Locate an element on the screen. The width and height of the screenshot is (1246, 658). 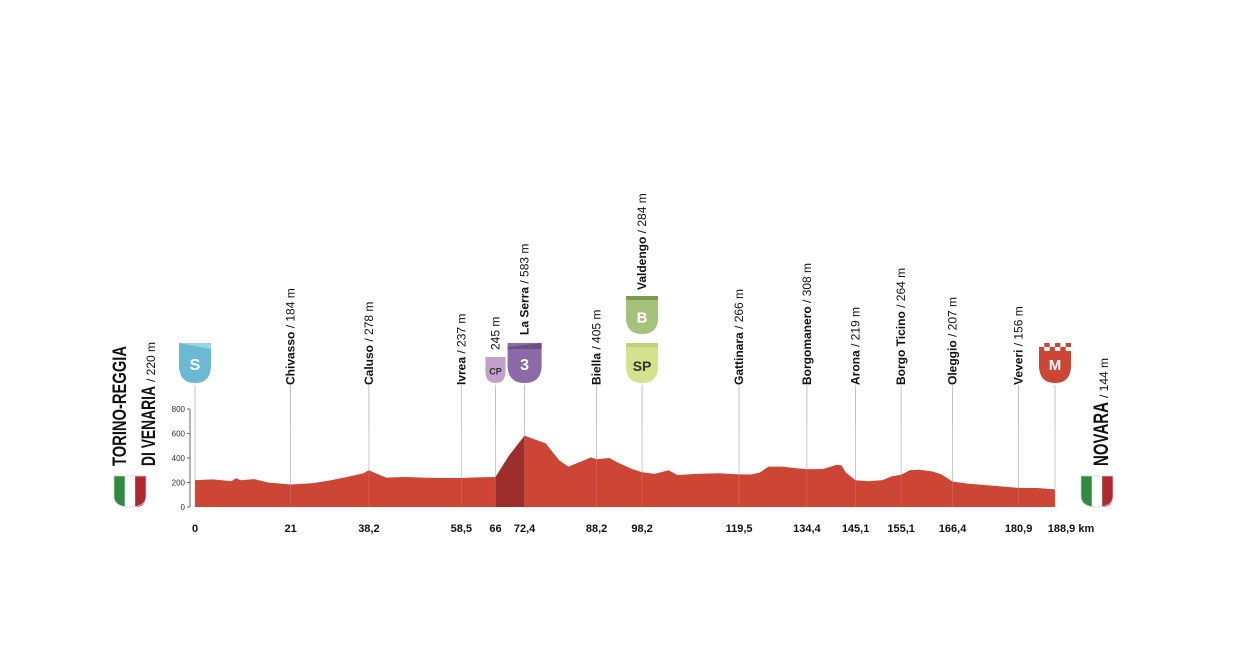
km-label: 98,2 is located at coordinates (641, 529).